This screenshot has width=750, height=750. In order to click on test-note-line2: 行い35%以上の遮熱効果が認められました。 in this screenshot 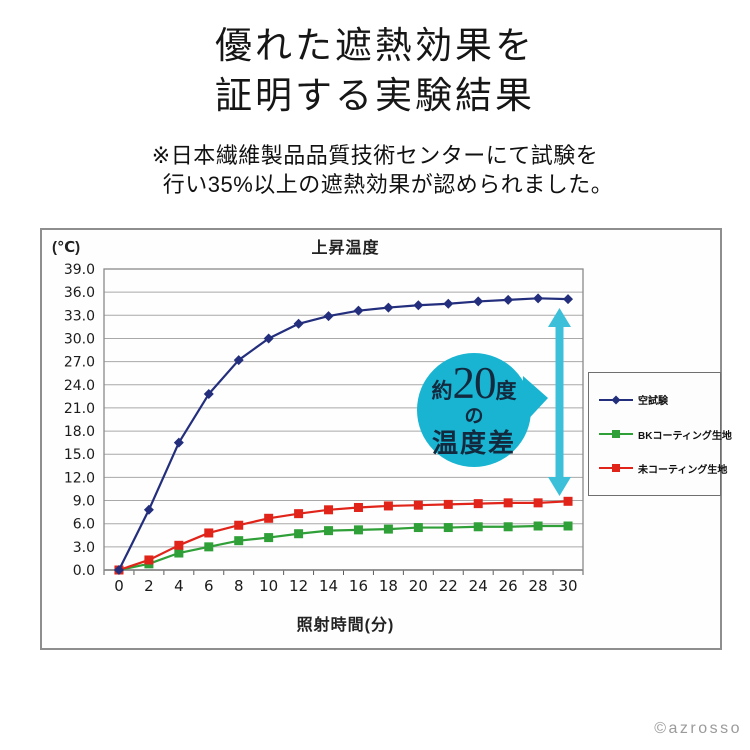, I will do `click(388, 184)`.